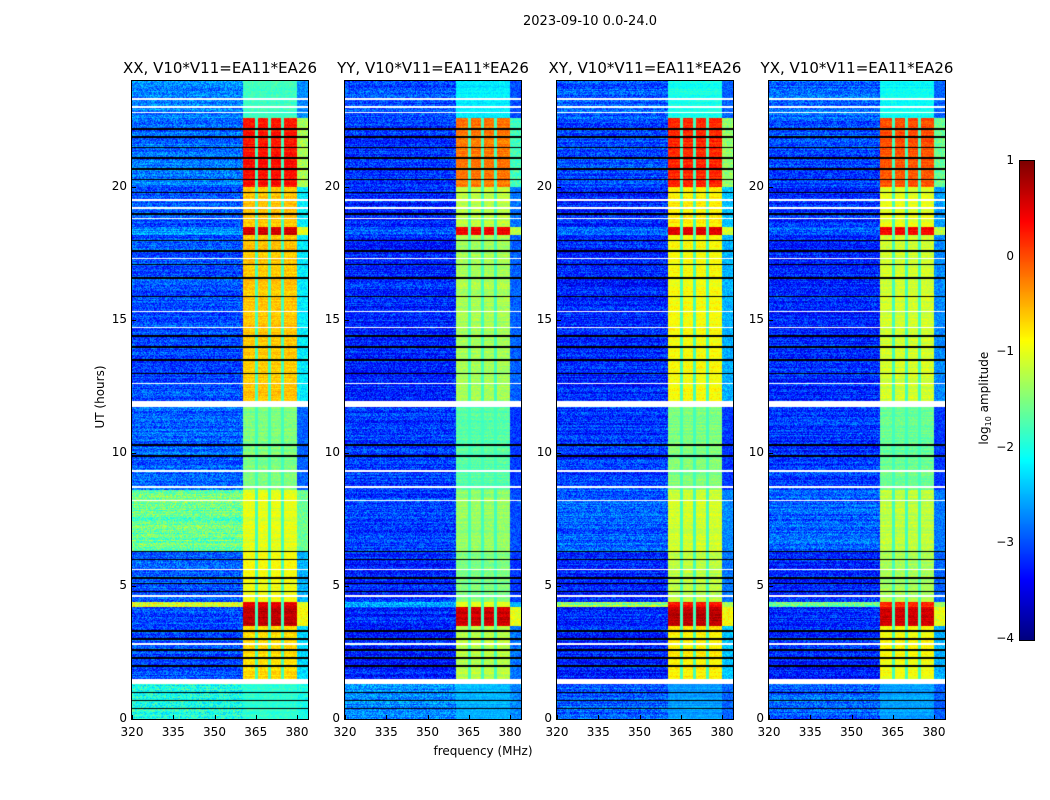 The height and width of the screenshot is (800, 1050). Describe the element at coordinates (1005, 351) in the screenshot. I see `colorbar-tick-label: −1` at that location.